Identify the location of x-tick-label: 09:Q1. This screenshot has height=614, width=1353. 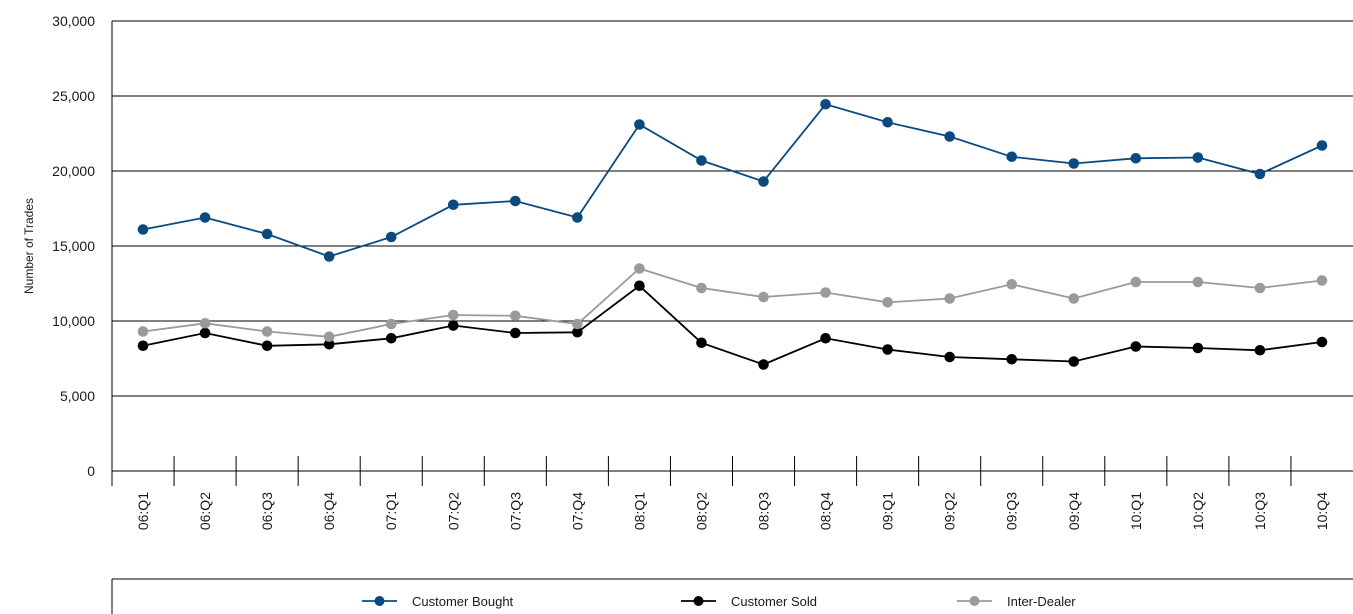
(888, 511).